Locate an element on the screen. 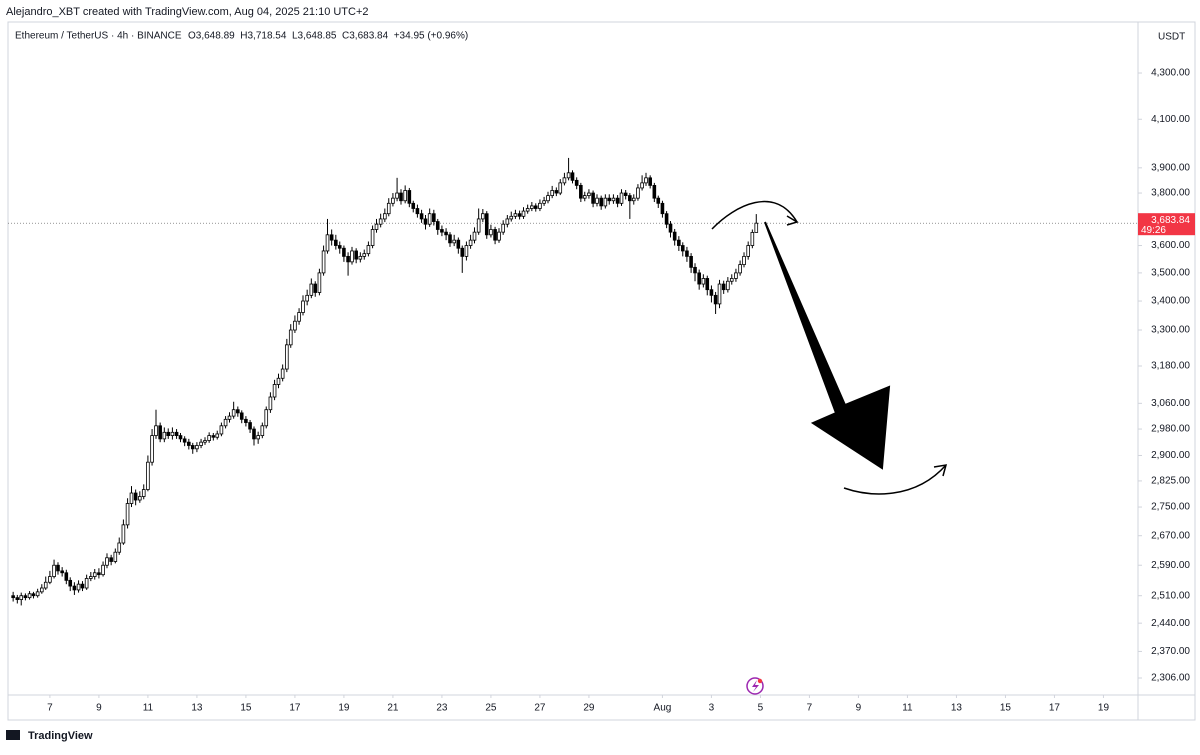  x-tick-label: 3 is located at coordinates (712, 708).